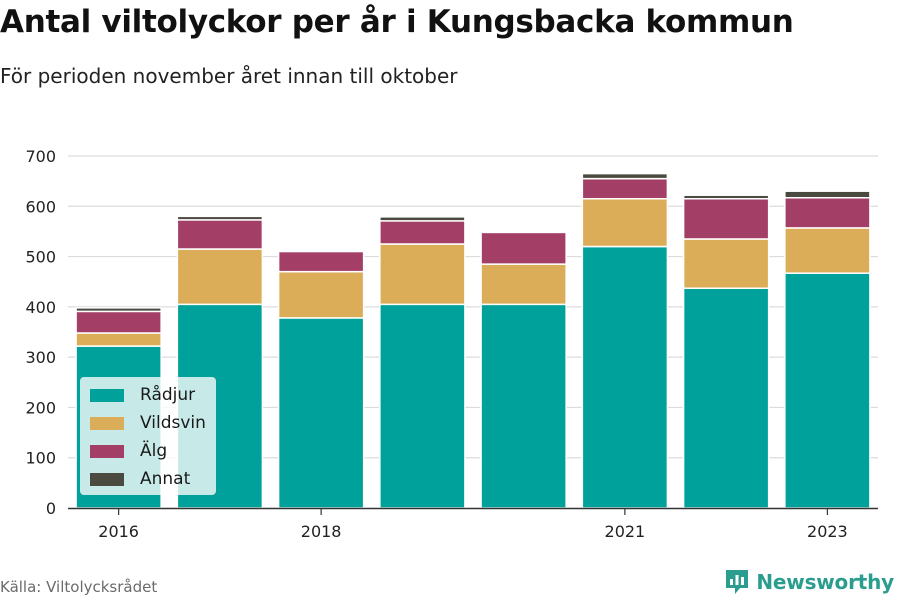 This screenshot has height=600, width=900. I want to click on bar-2016-annat, so click(118, 310).